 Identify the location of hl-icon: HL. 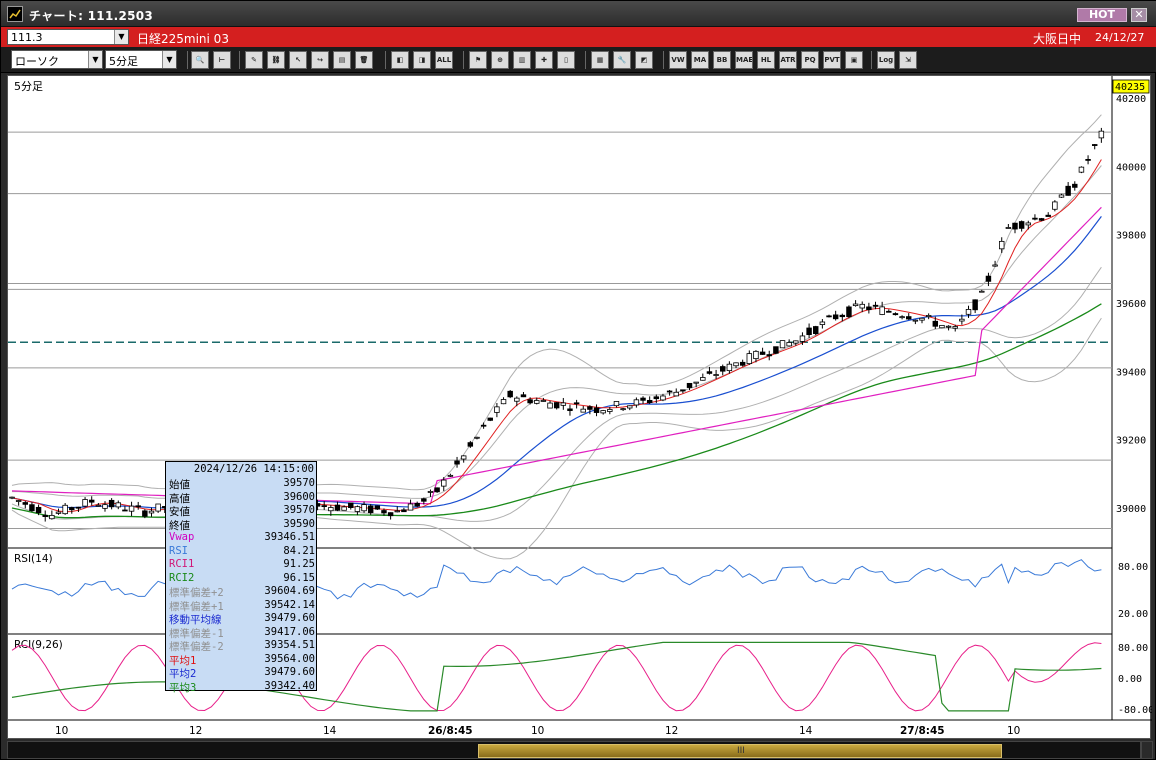
(766, 60).